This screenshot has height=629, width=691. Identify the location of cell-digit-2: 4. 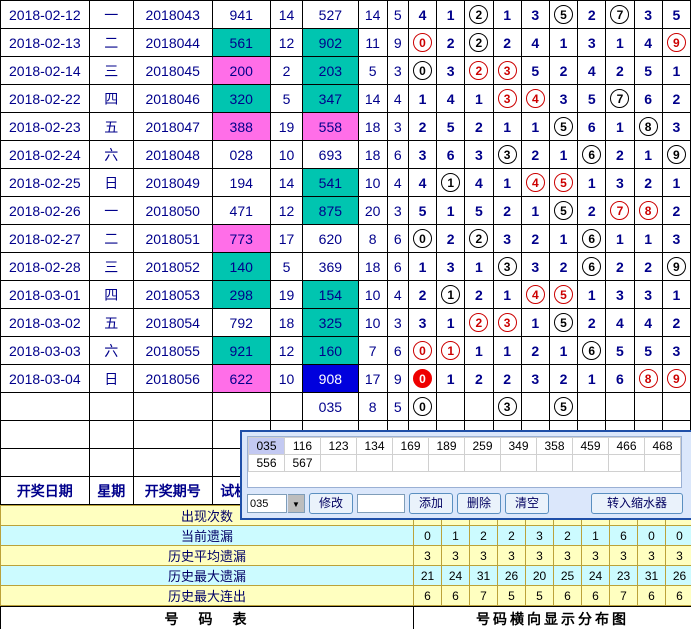
(479, 182).